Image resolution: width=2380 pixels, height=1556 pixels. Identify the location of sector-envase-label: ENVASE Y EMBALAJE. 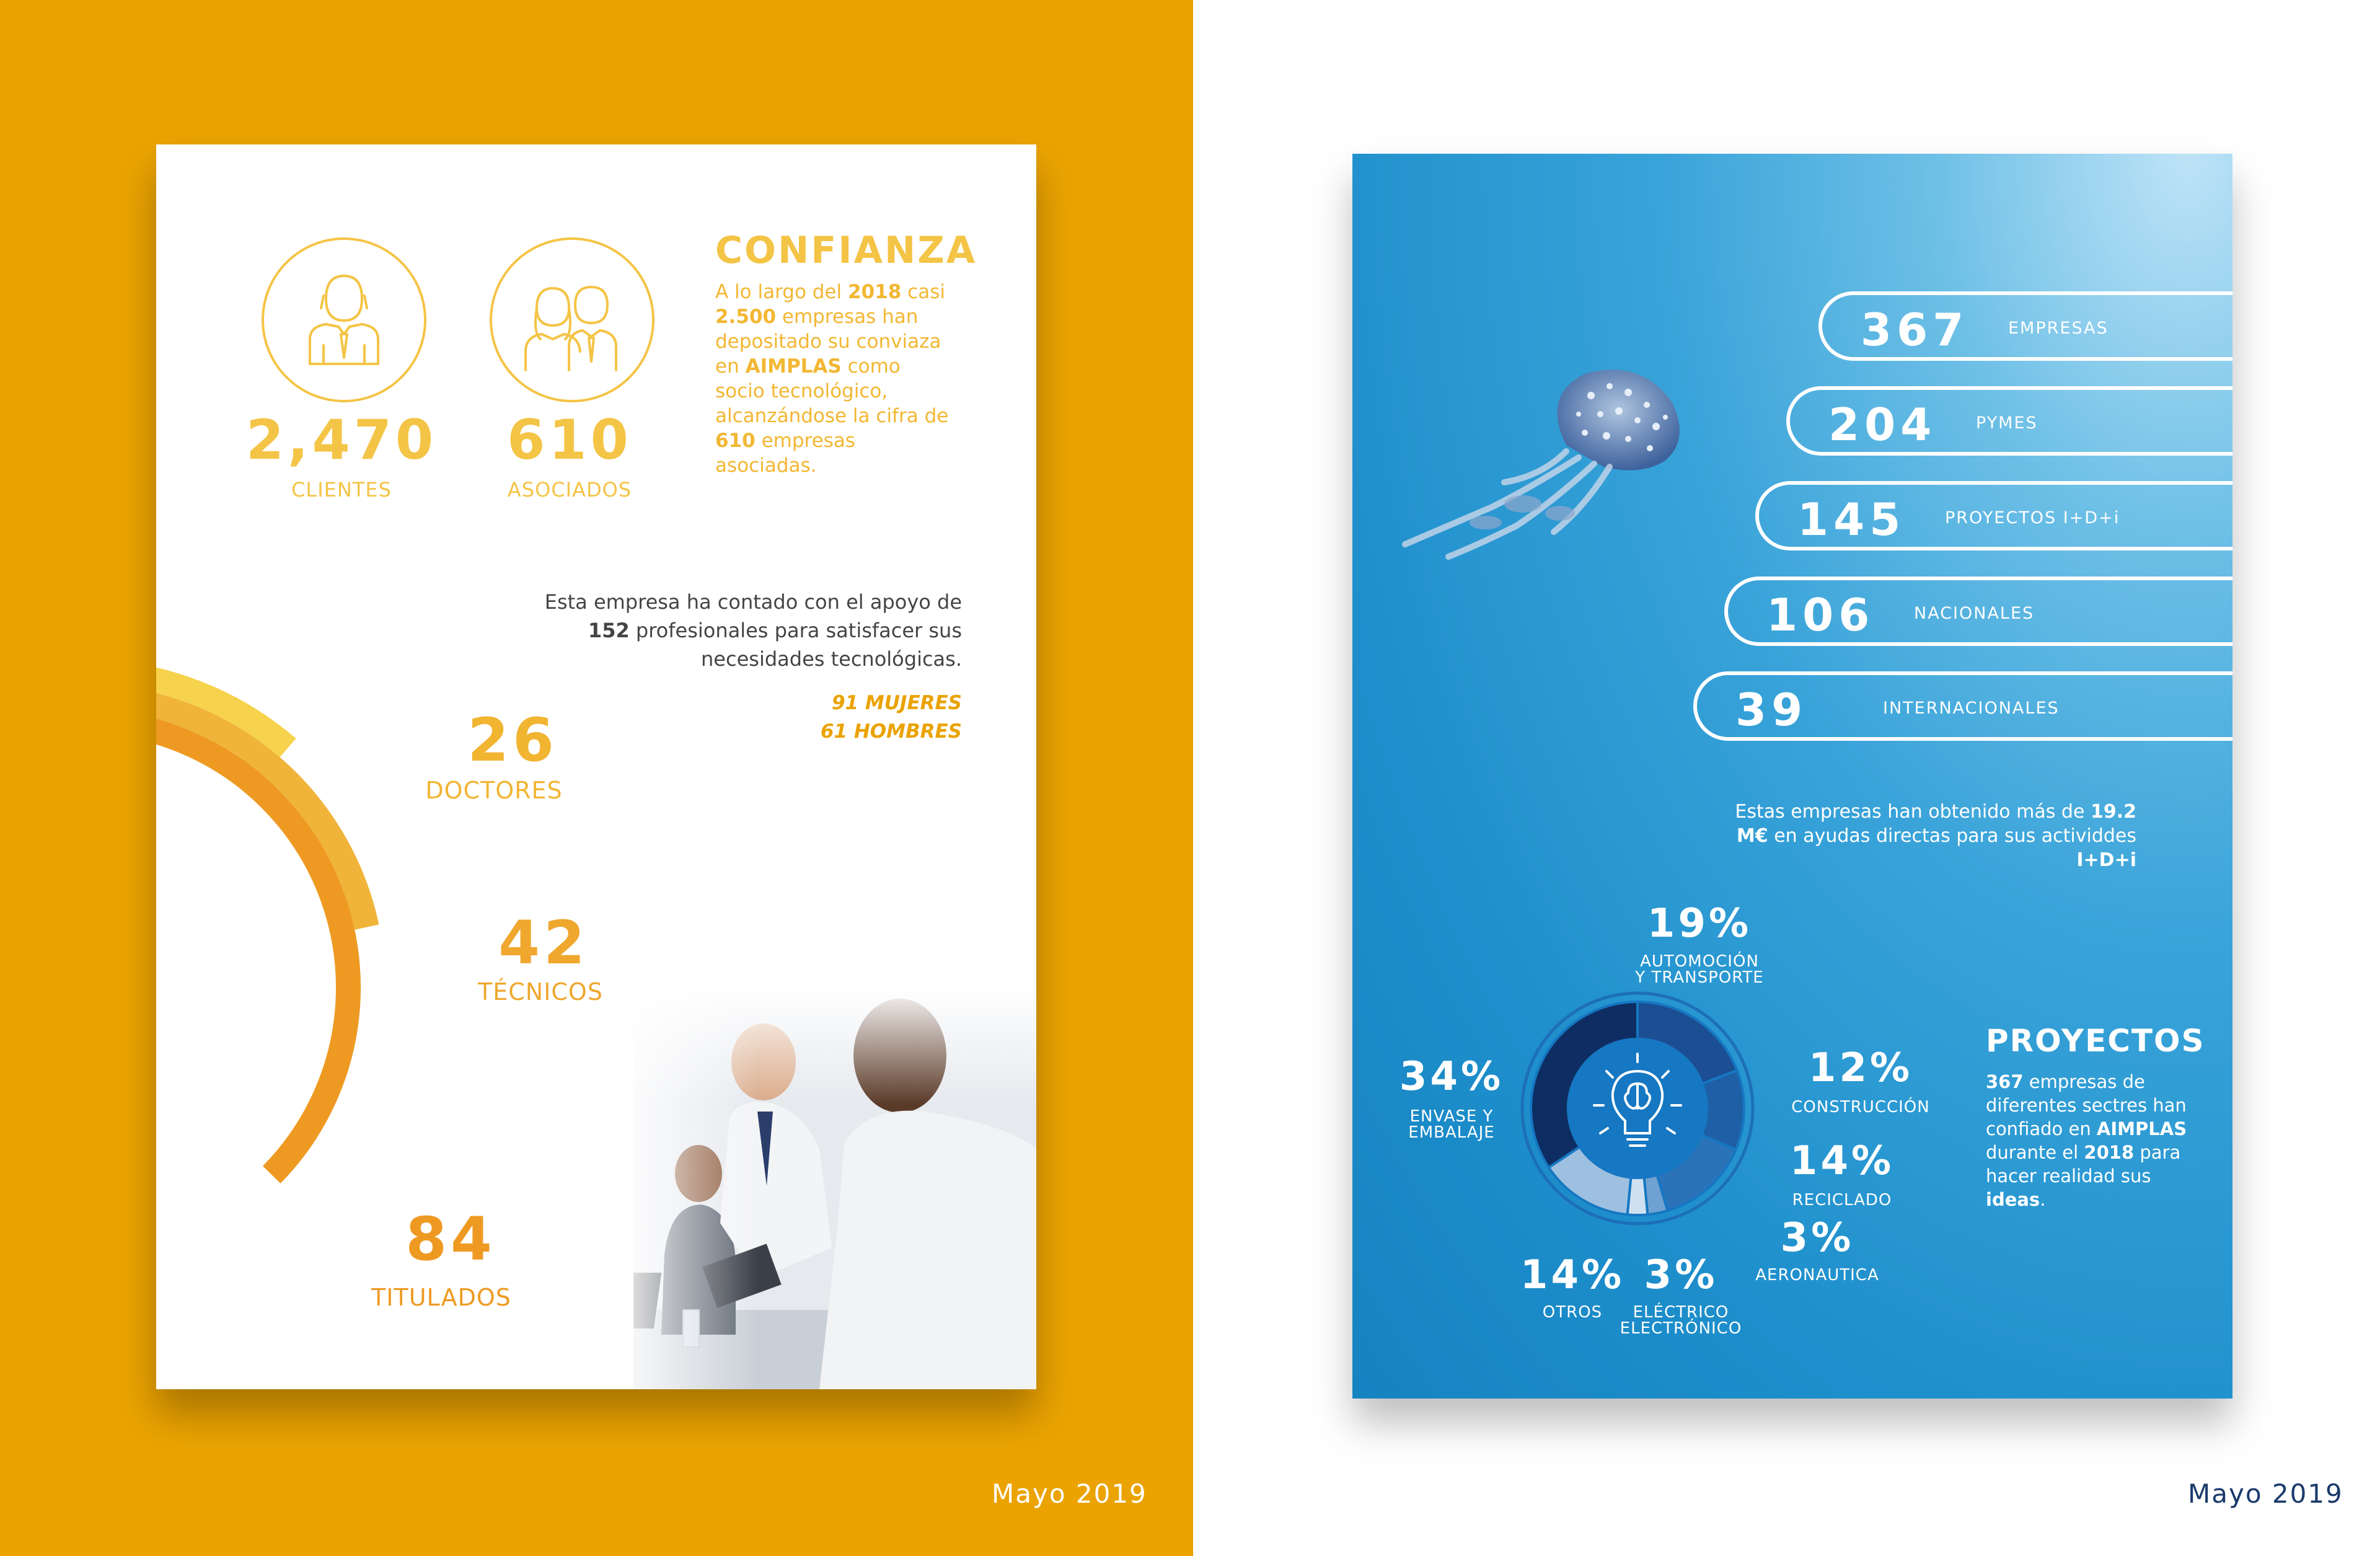
(1451, 1124).